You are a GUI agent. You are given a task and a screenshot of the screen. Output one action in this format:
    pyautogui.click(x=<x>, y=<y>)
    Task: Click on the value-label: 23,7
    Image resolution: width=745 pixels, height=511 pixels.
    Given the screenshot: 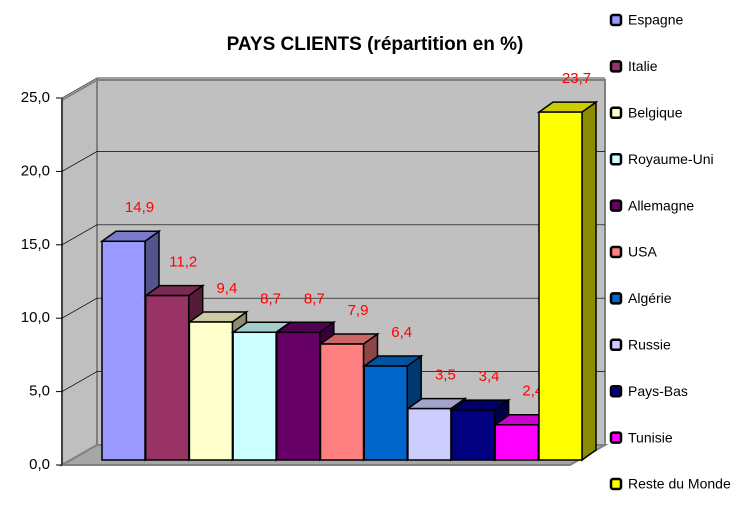 What is the action you would take?
    pyautogui.click(x=576, y=78)
    